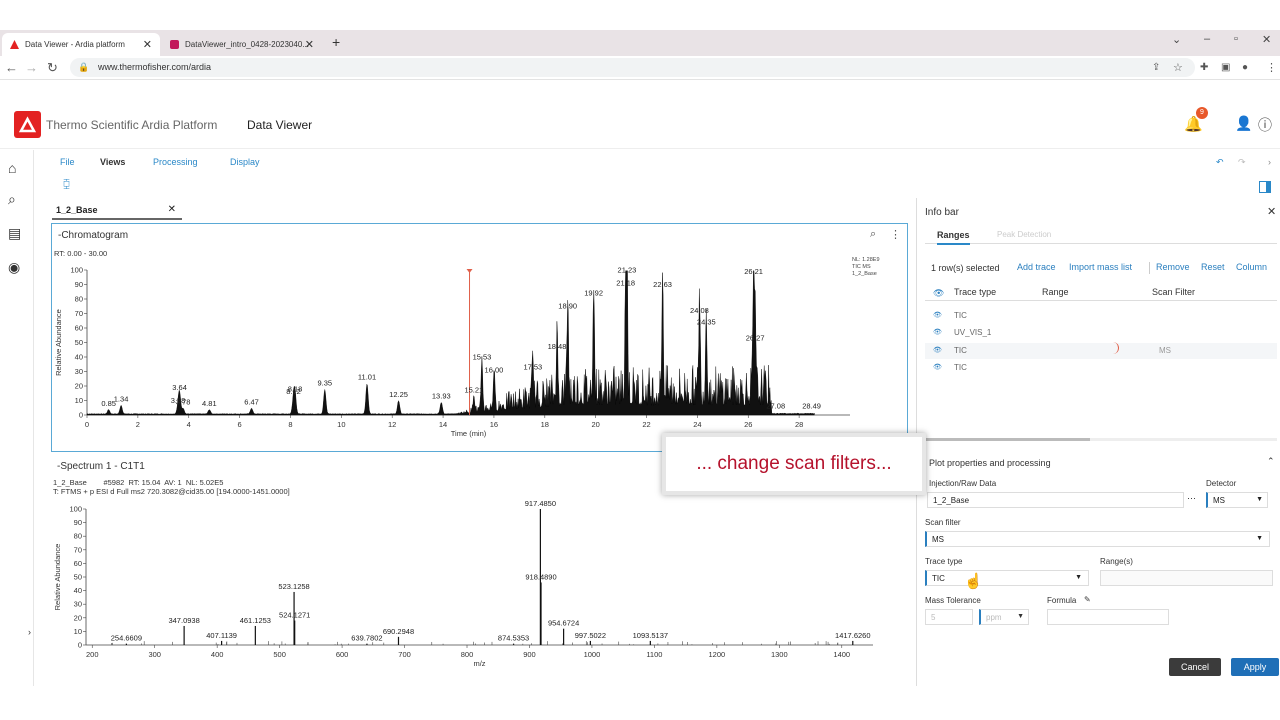 Image resolution: width=1280 pixels, height=720 pixels. I want to click on import-mass-list-button: Import mass list, so click(1101, 267).